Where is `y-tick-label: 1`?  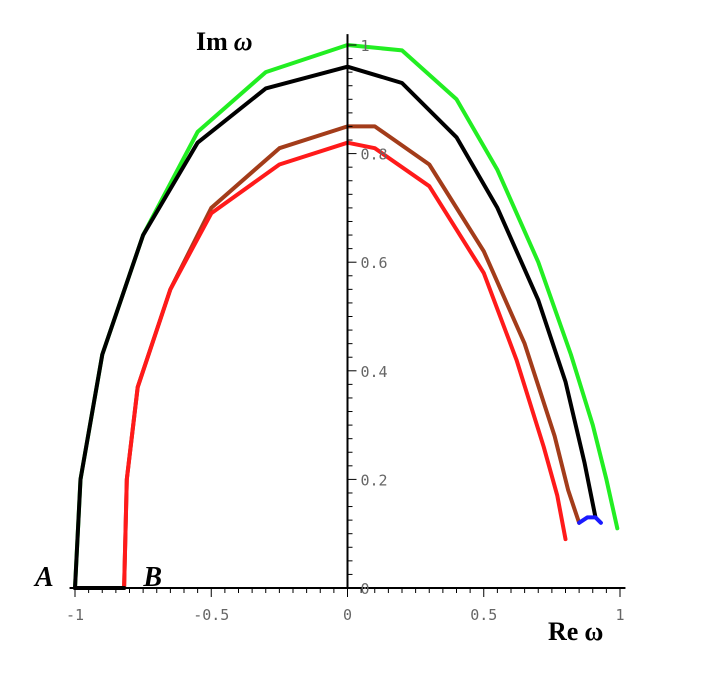 y-tick-label: 1 is located at coordinates (365, 46).